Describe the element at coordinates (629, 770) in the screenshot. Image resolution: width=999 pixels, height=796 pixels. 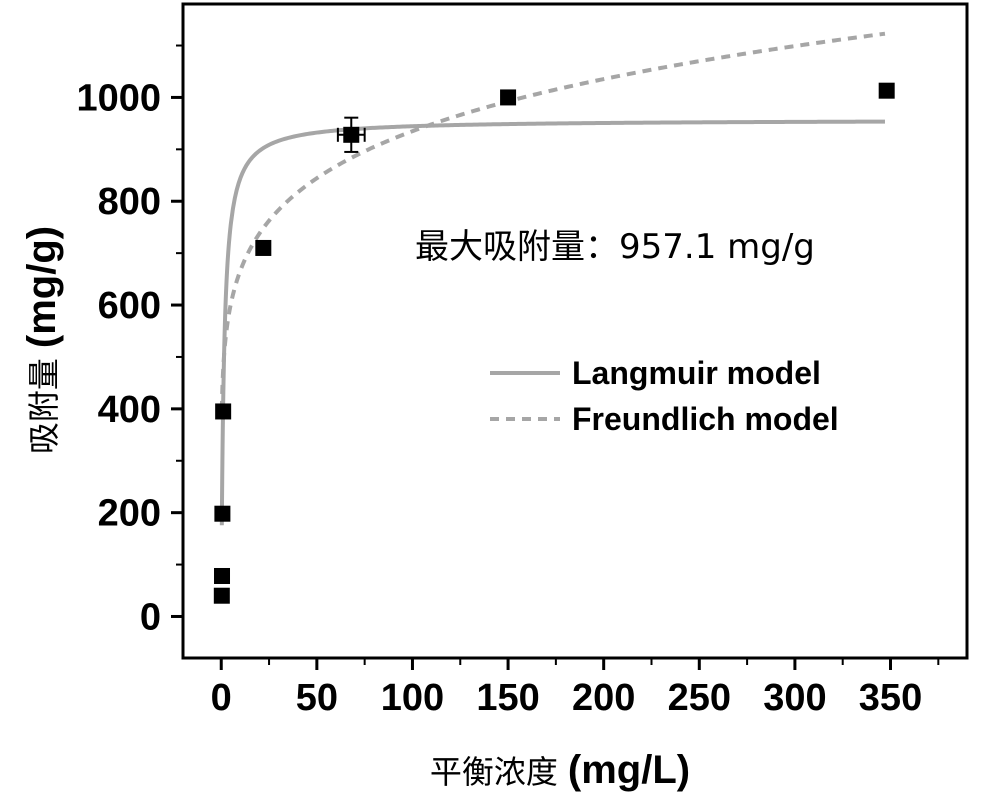
I see `x-axis-title-unit: (mg/L)` at that location.